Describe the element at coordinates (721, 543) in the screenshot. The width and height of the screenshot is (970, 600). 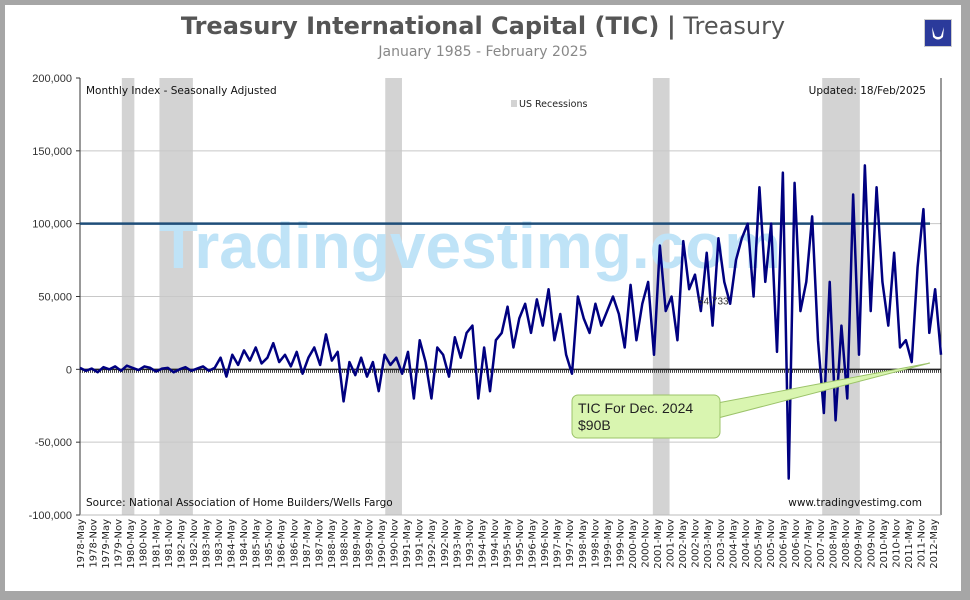
I see `x-tick-label: 2003-Nov` at that location.